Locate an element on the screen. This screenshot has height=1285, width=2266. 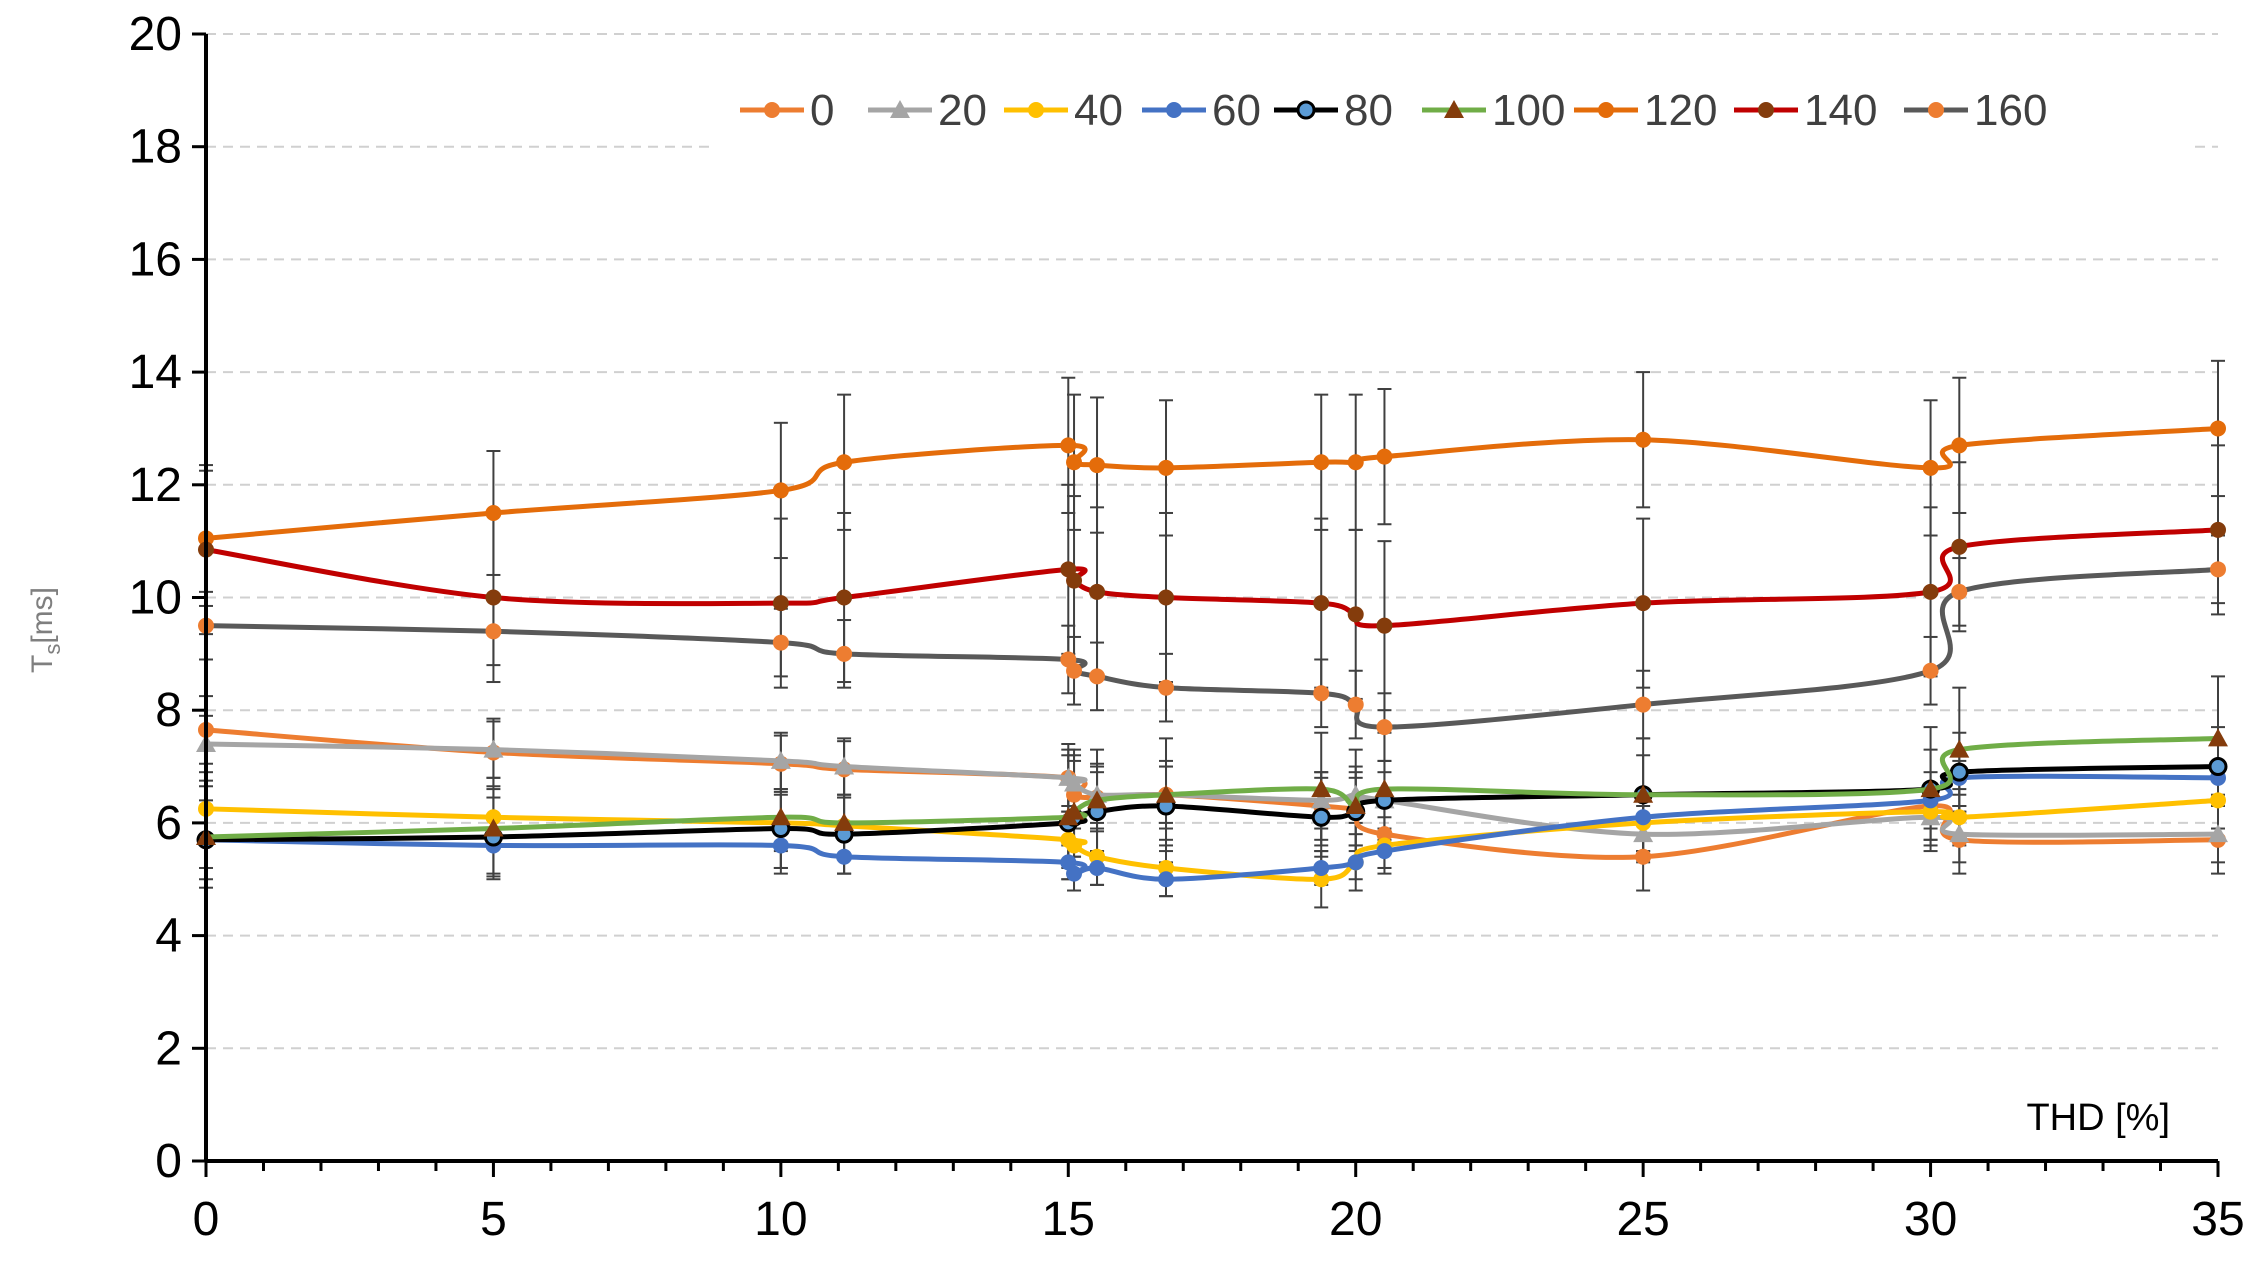
x-axis-label: THD [%] is located at coordinates (2098, 1118).